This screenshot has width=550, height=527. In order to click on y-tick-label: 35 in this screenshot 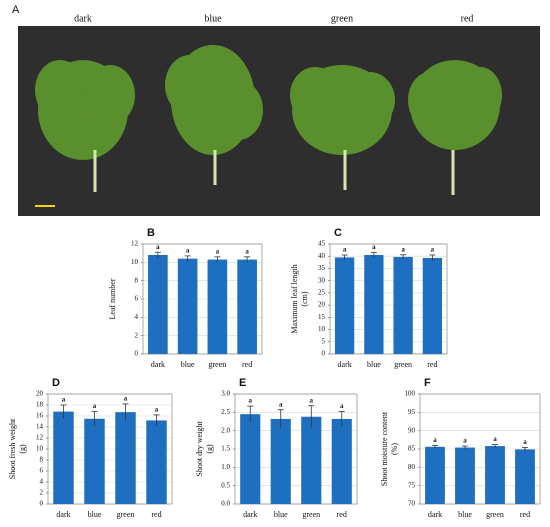, I will do `click(322, 268)`.